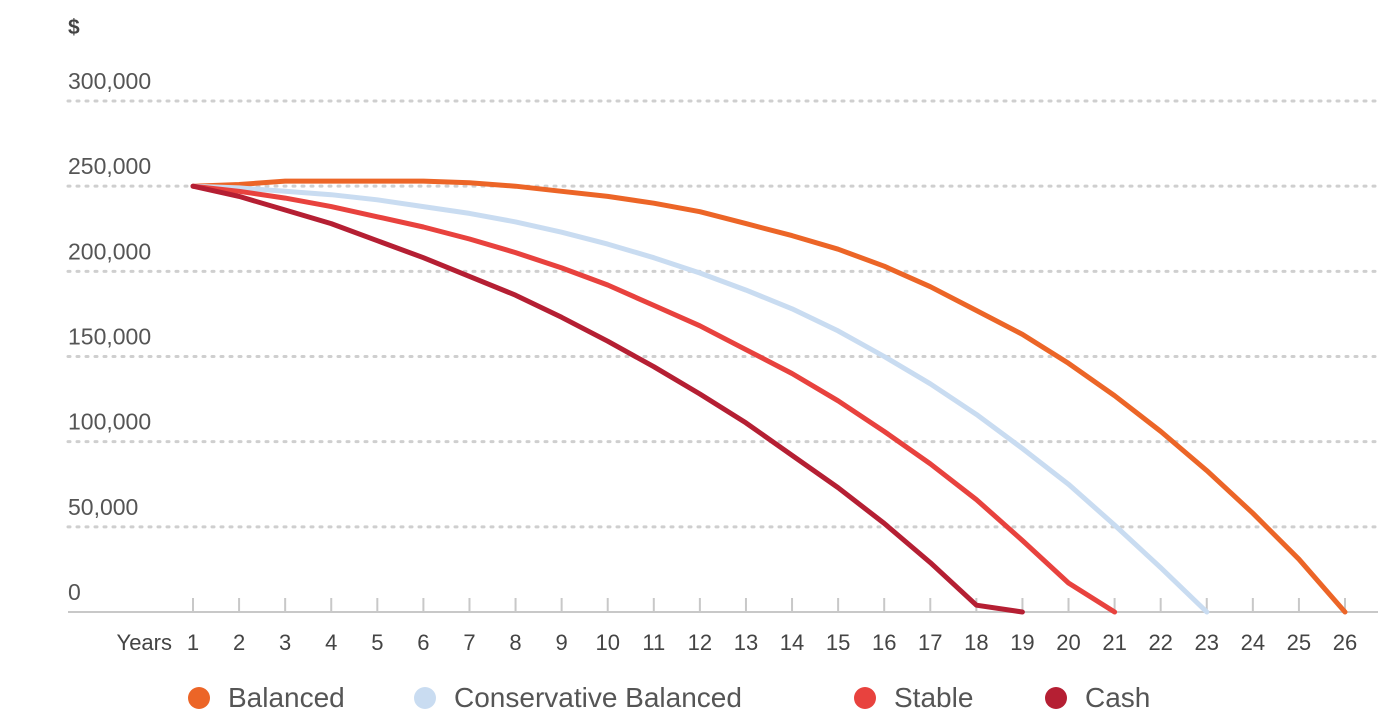 The width and height of the screenshot is (1400, 722). What do you see at coordinates (865, 698) in the screenshot?
I see `legend-dot-stable` at bounding box center [865, 698].